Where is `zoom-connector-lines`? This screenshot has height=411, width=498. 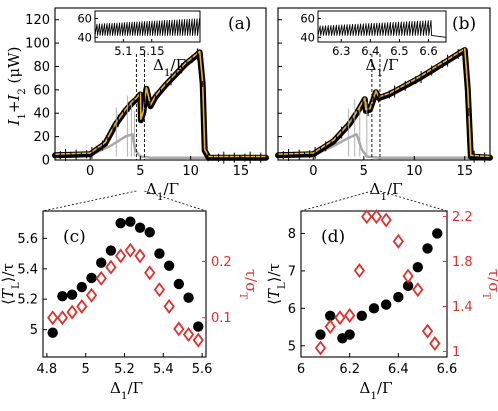
zoom-connector-lines is located at coordinates (245, 201).